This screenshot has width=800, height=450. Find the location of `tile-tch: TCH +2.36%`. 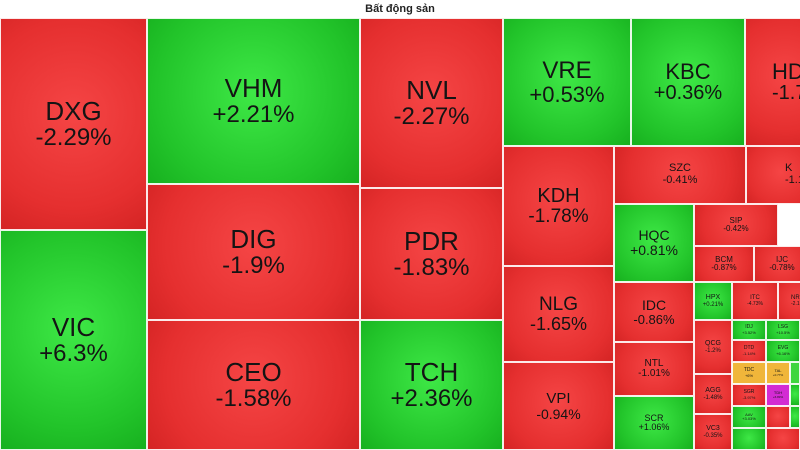

tile-tch: TCH +2.36% is located at coordinates (431, 385).